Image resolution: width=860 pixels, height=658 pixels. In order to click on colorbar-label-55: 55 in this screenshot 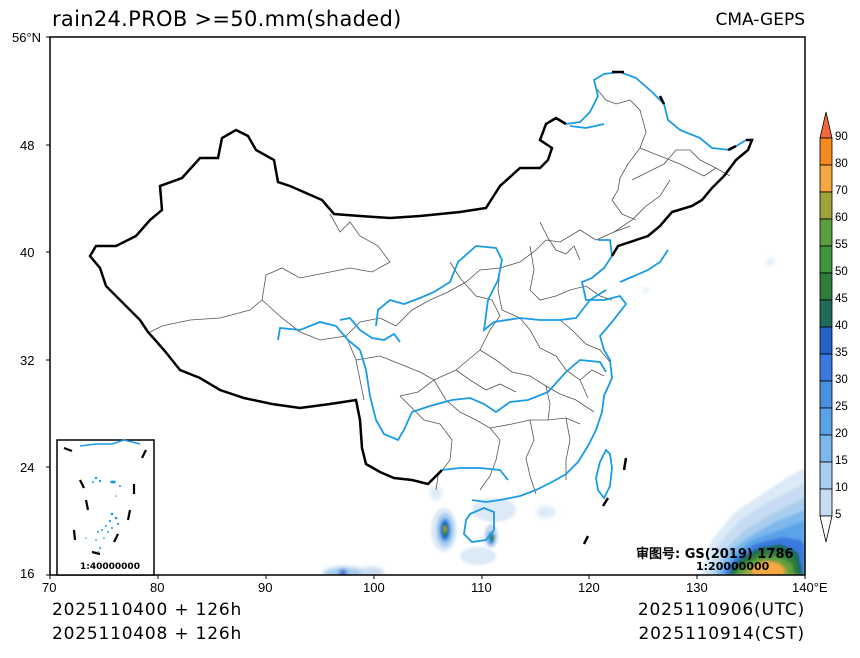, I will do `click(841, 245)`.